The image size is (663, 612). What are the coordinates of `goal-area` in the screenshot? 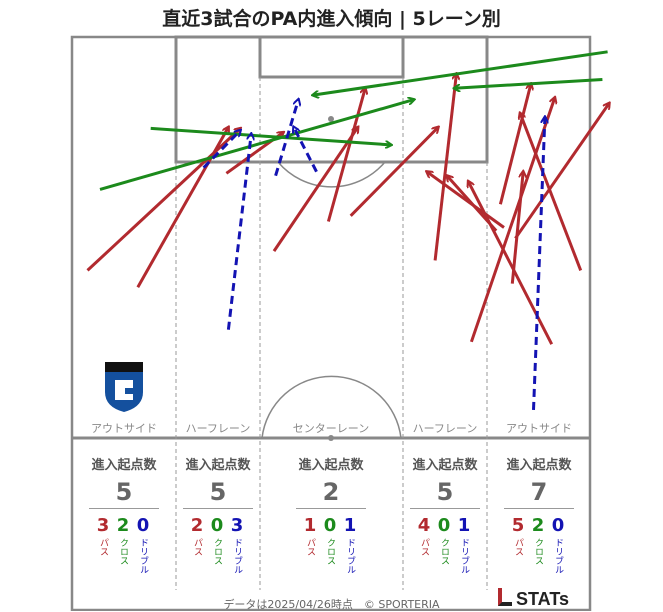 It's located at (331, 57).